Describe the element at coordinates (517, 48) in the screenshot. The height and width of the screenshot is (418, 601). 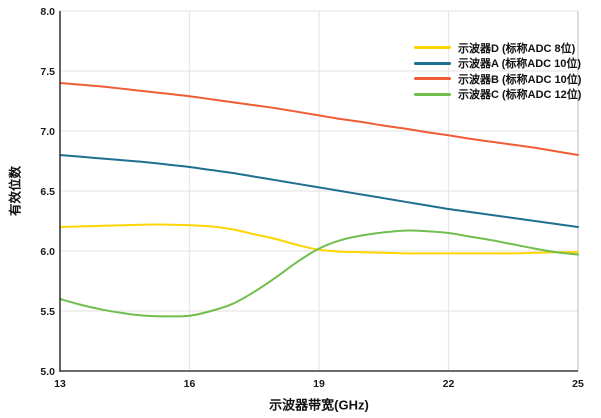
I see `legend-label: 示波器D (标称ADC 8位)` at that location.